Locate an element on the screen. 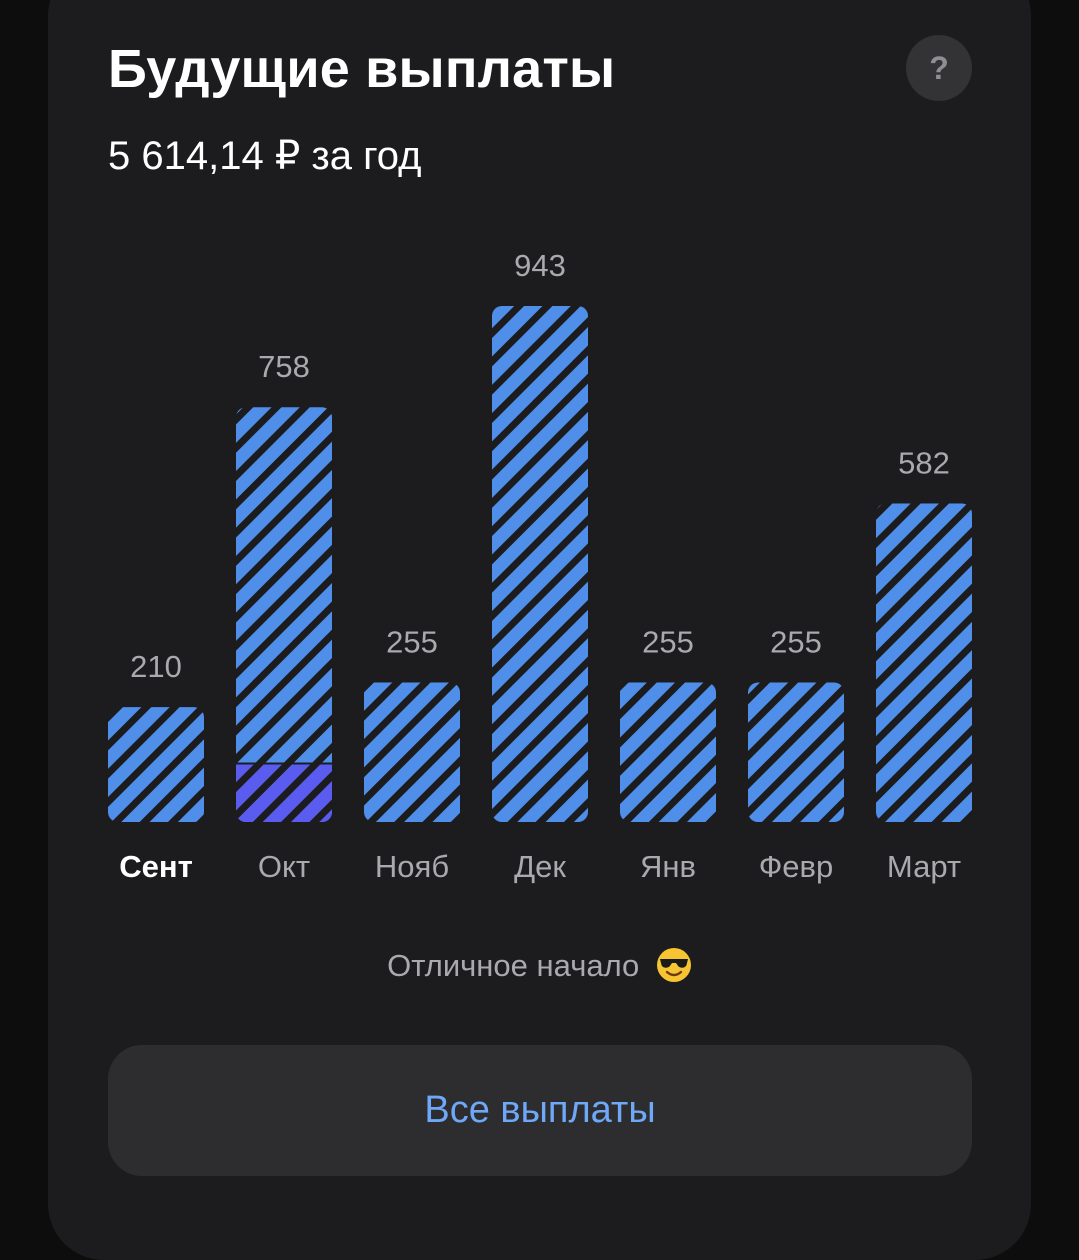 The image size is (1079, 1260). value-label-1: 210 is located at coordinates (156, 666).